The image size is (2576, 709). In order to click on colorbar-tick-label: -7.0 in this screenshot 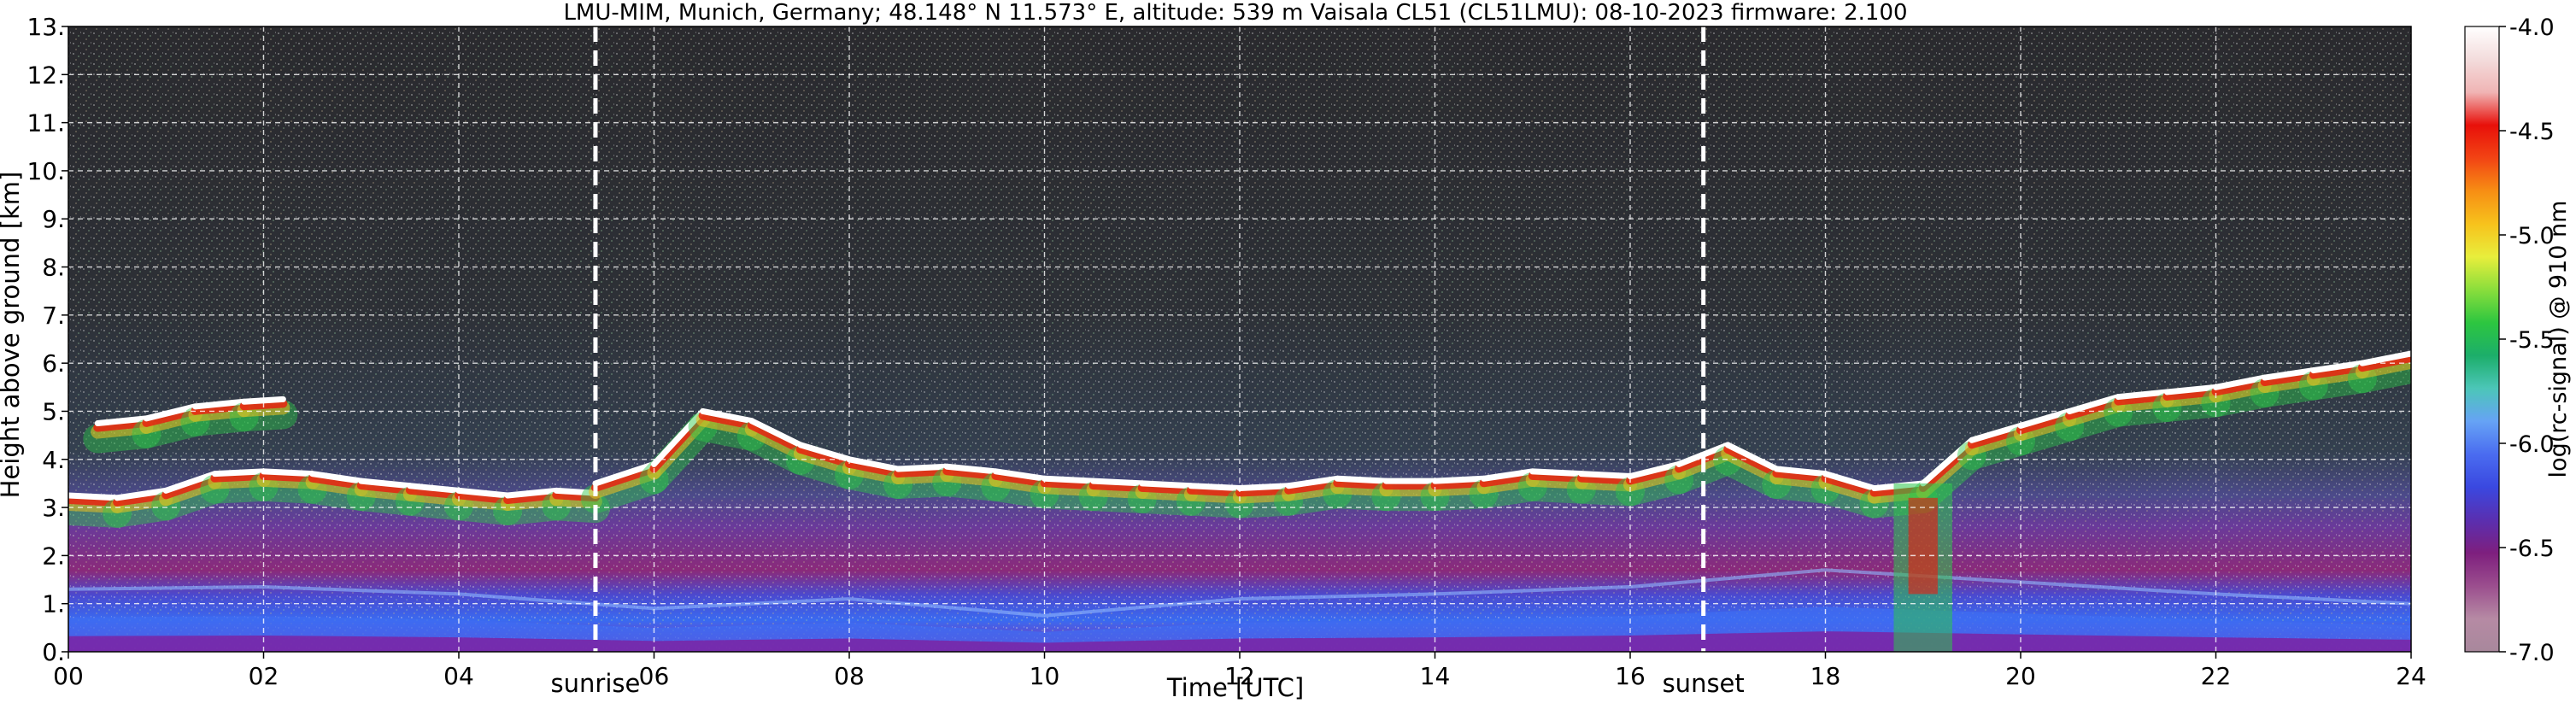, I will do `click(2532, 653)`.